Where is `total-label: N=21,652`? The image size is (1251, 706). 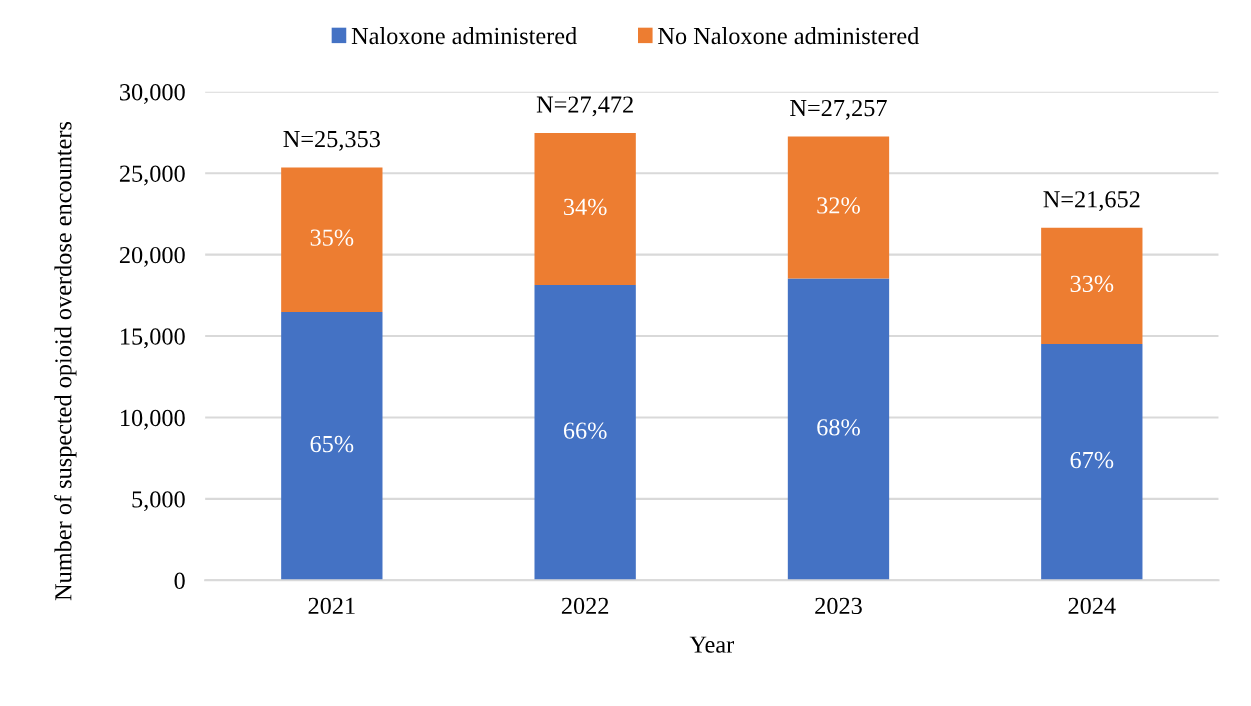
total-label: N=21,652 is located at coordinates (1091, 201).